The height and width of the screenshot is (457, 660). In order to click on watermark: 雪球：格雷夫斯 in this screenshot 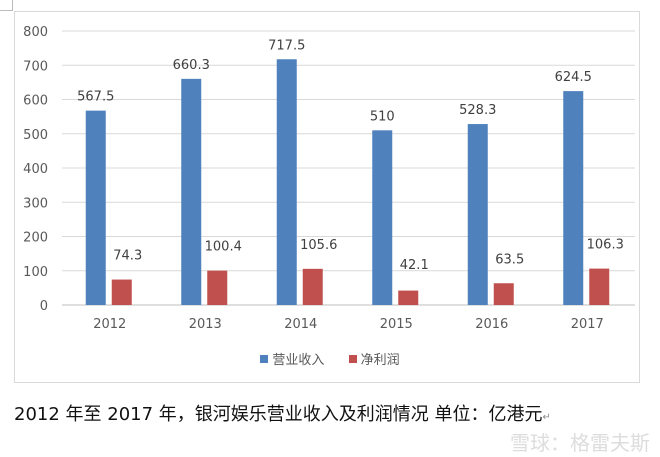, I will do `click(580, 441)`.